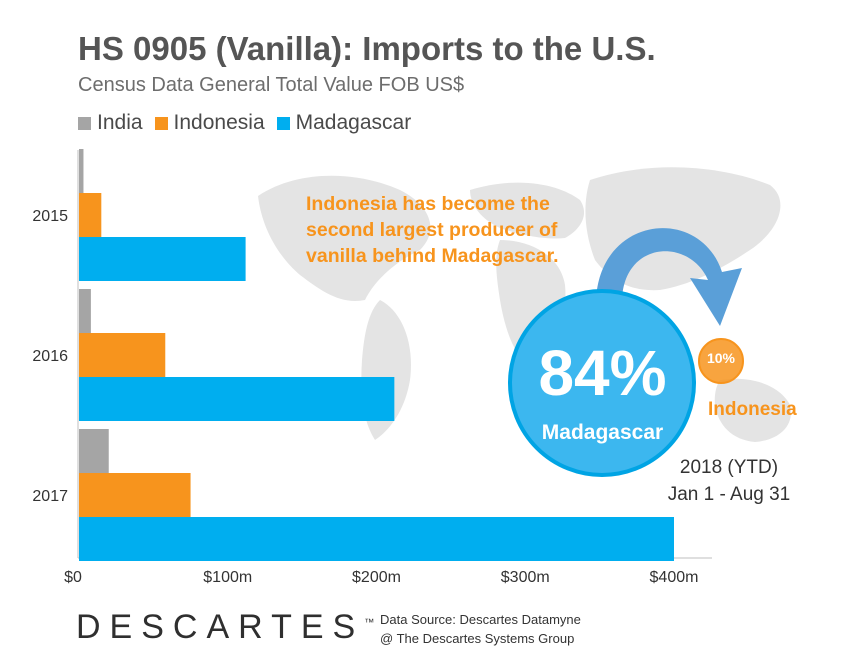 The image size is (843, 660). What do you see at coordinates (50, 496) in the screenshot?
I see `y-tick-label: 2017` at bounding box center [50, 496].